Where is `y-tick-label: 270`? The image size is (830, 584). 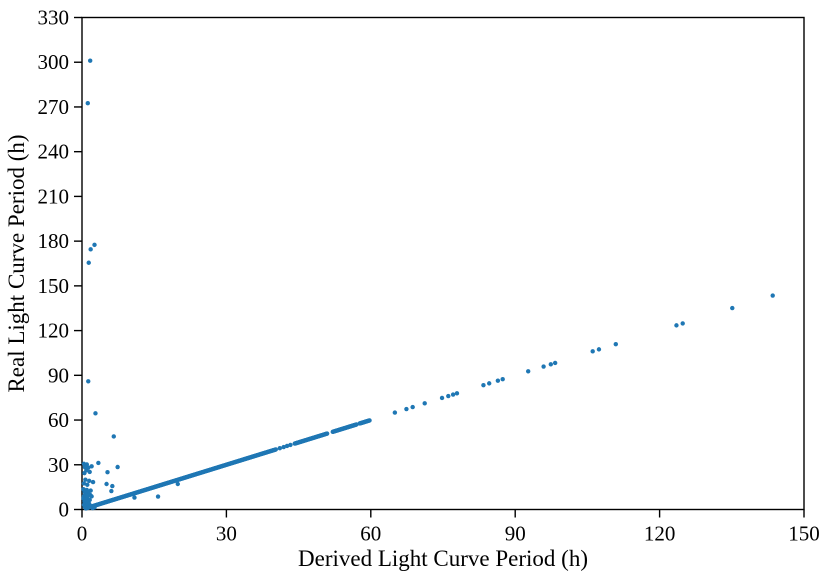 y-tick-label: 270 is located at coordinates (54, 107).